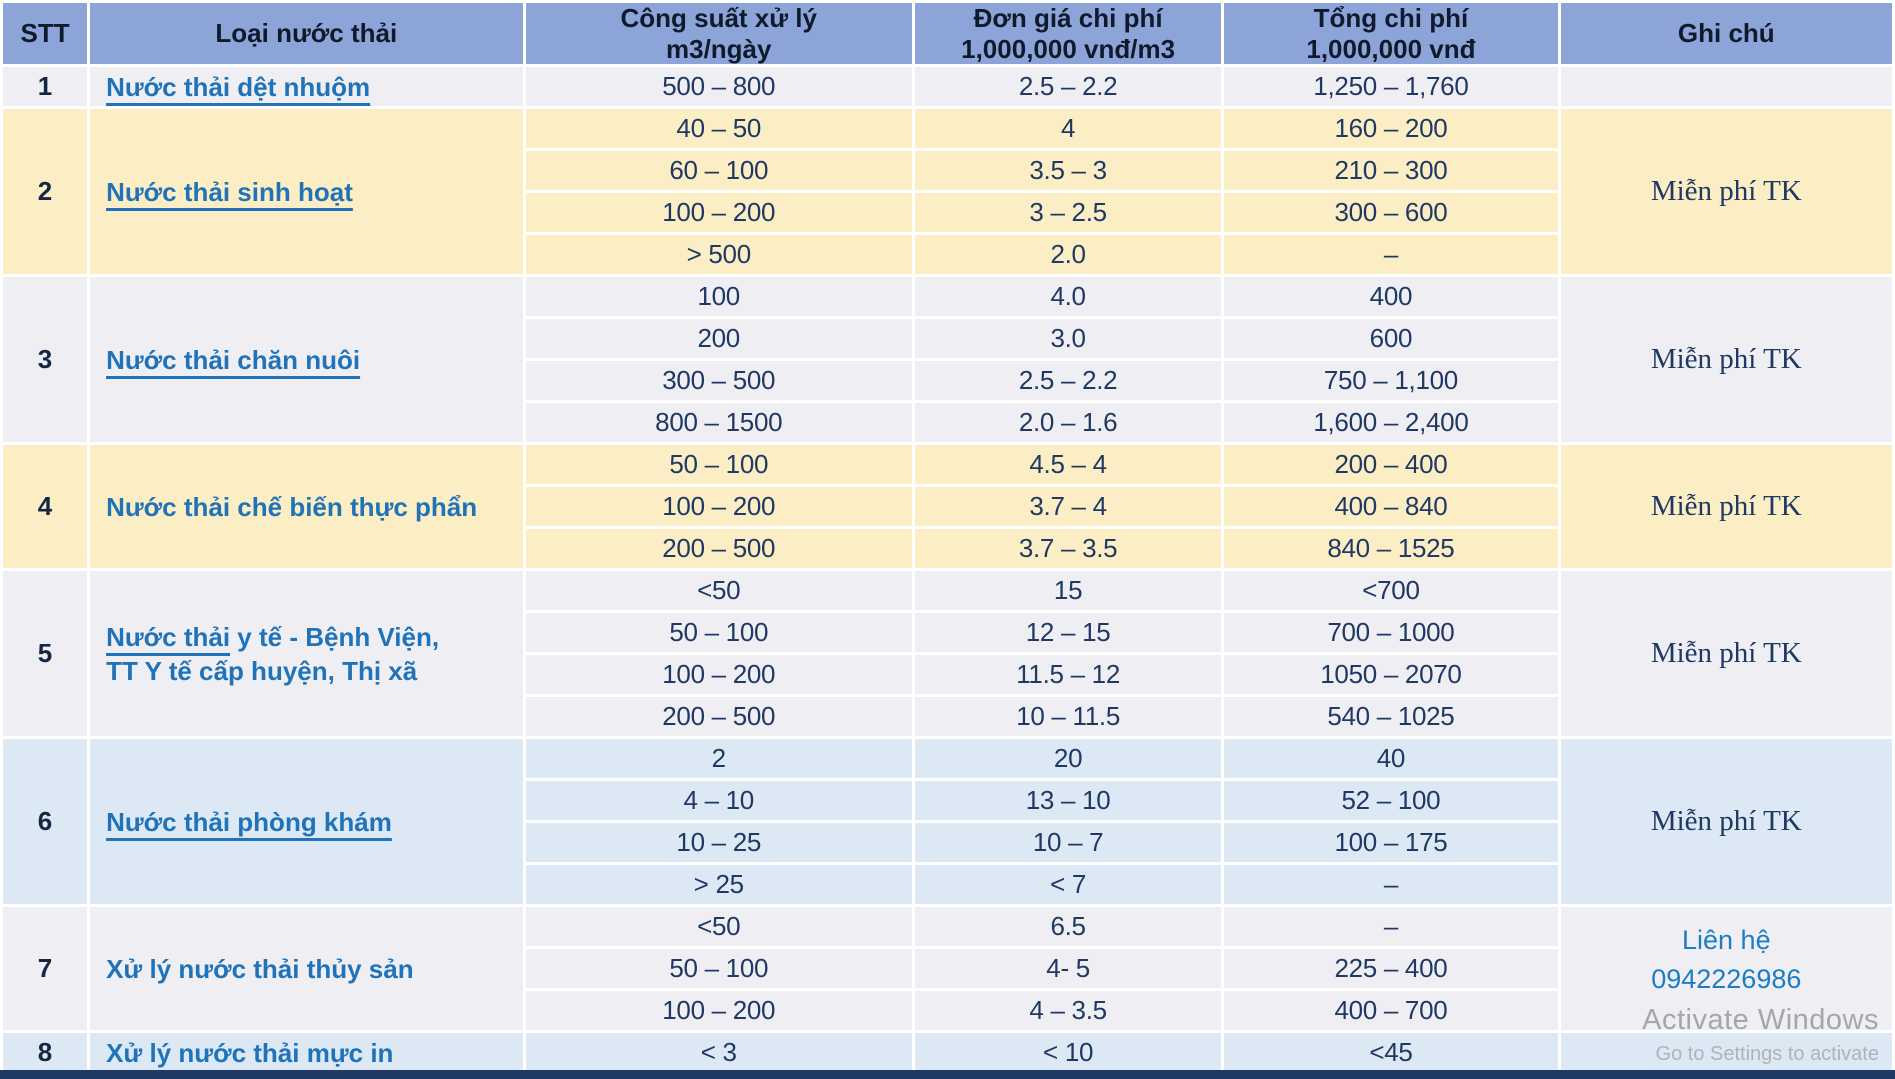 The width and height of the screenshot is (1895, 1079). I want to click on wastewater-type-link: Nước thải dệt nhuộm, so click(238, 86).